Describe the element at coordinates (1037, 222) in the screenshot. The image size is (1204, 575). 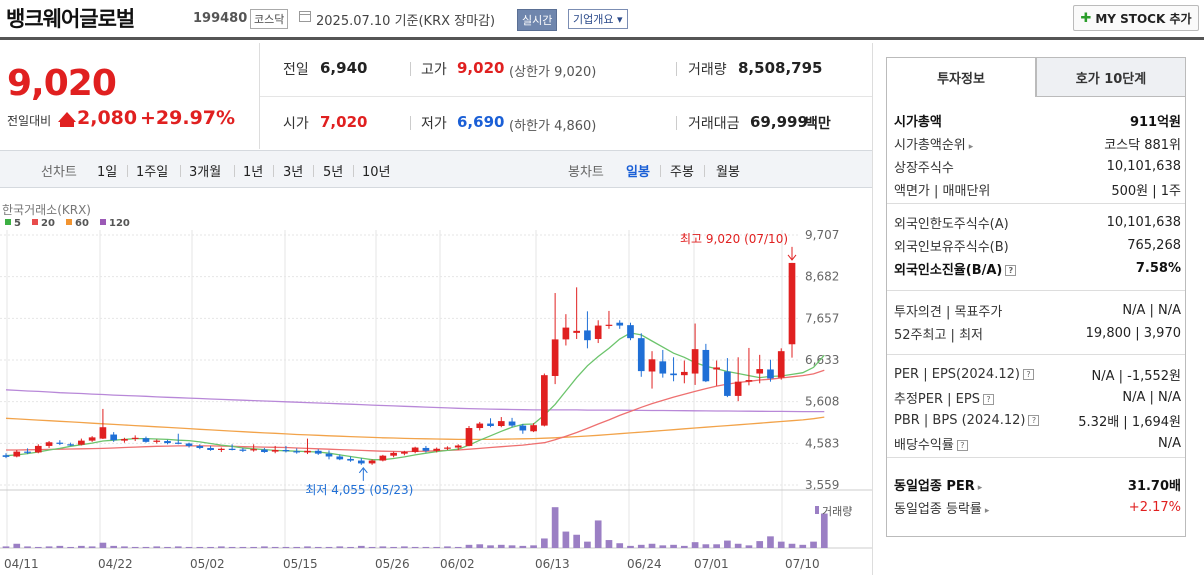
I see `info-row: 외국인한도주식수(A) 10,101,638` at that location.